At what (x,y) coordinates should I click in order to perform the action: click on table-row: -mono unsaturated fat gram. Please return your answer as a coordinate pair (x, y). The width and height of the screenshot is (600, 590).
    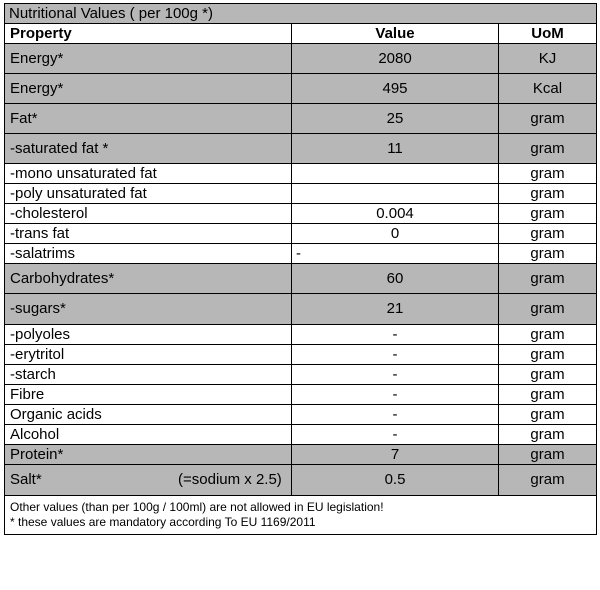
    Looking at the image, I should click on (300, 173).